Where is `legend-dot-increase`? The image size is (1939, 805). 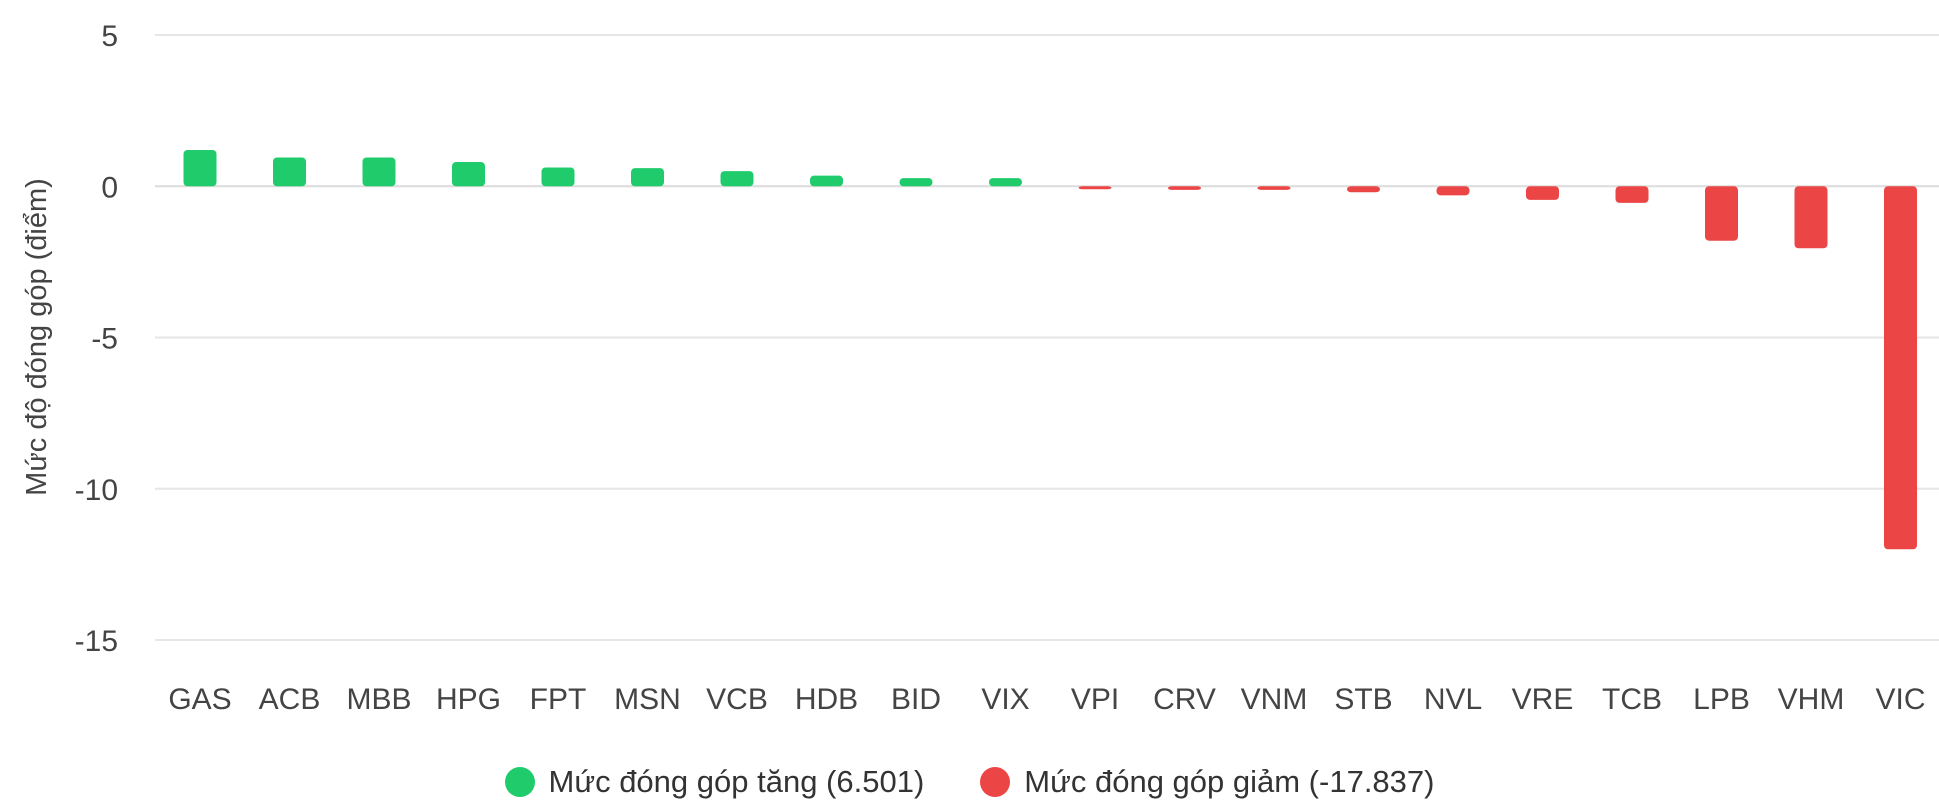 legend-dot-increase is located at coordinates (519, 782).